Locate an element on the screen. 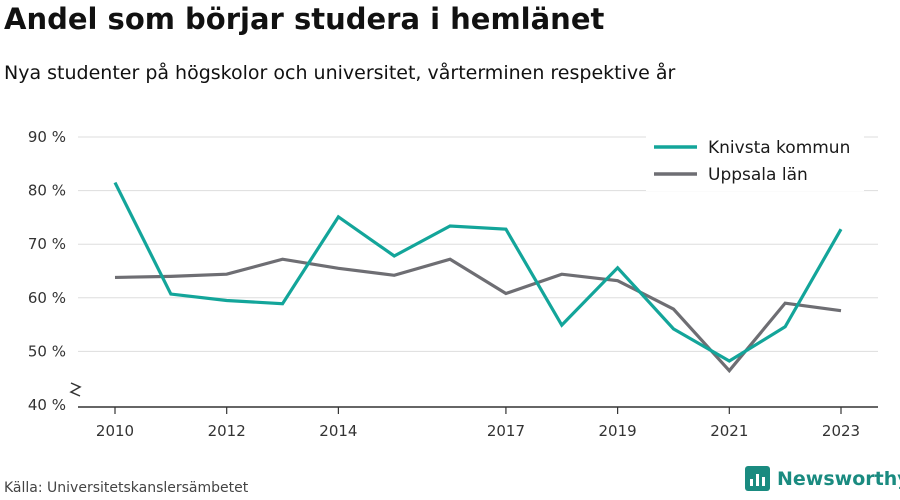 This screenshot has height=500, width=900. x-tick-label: 2017 is located at coordinates (506, 431).